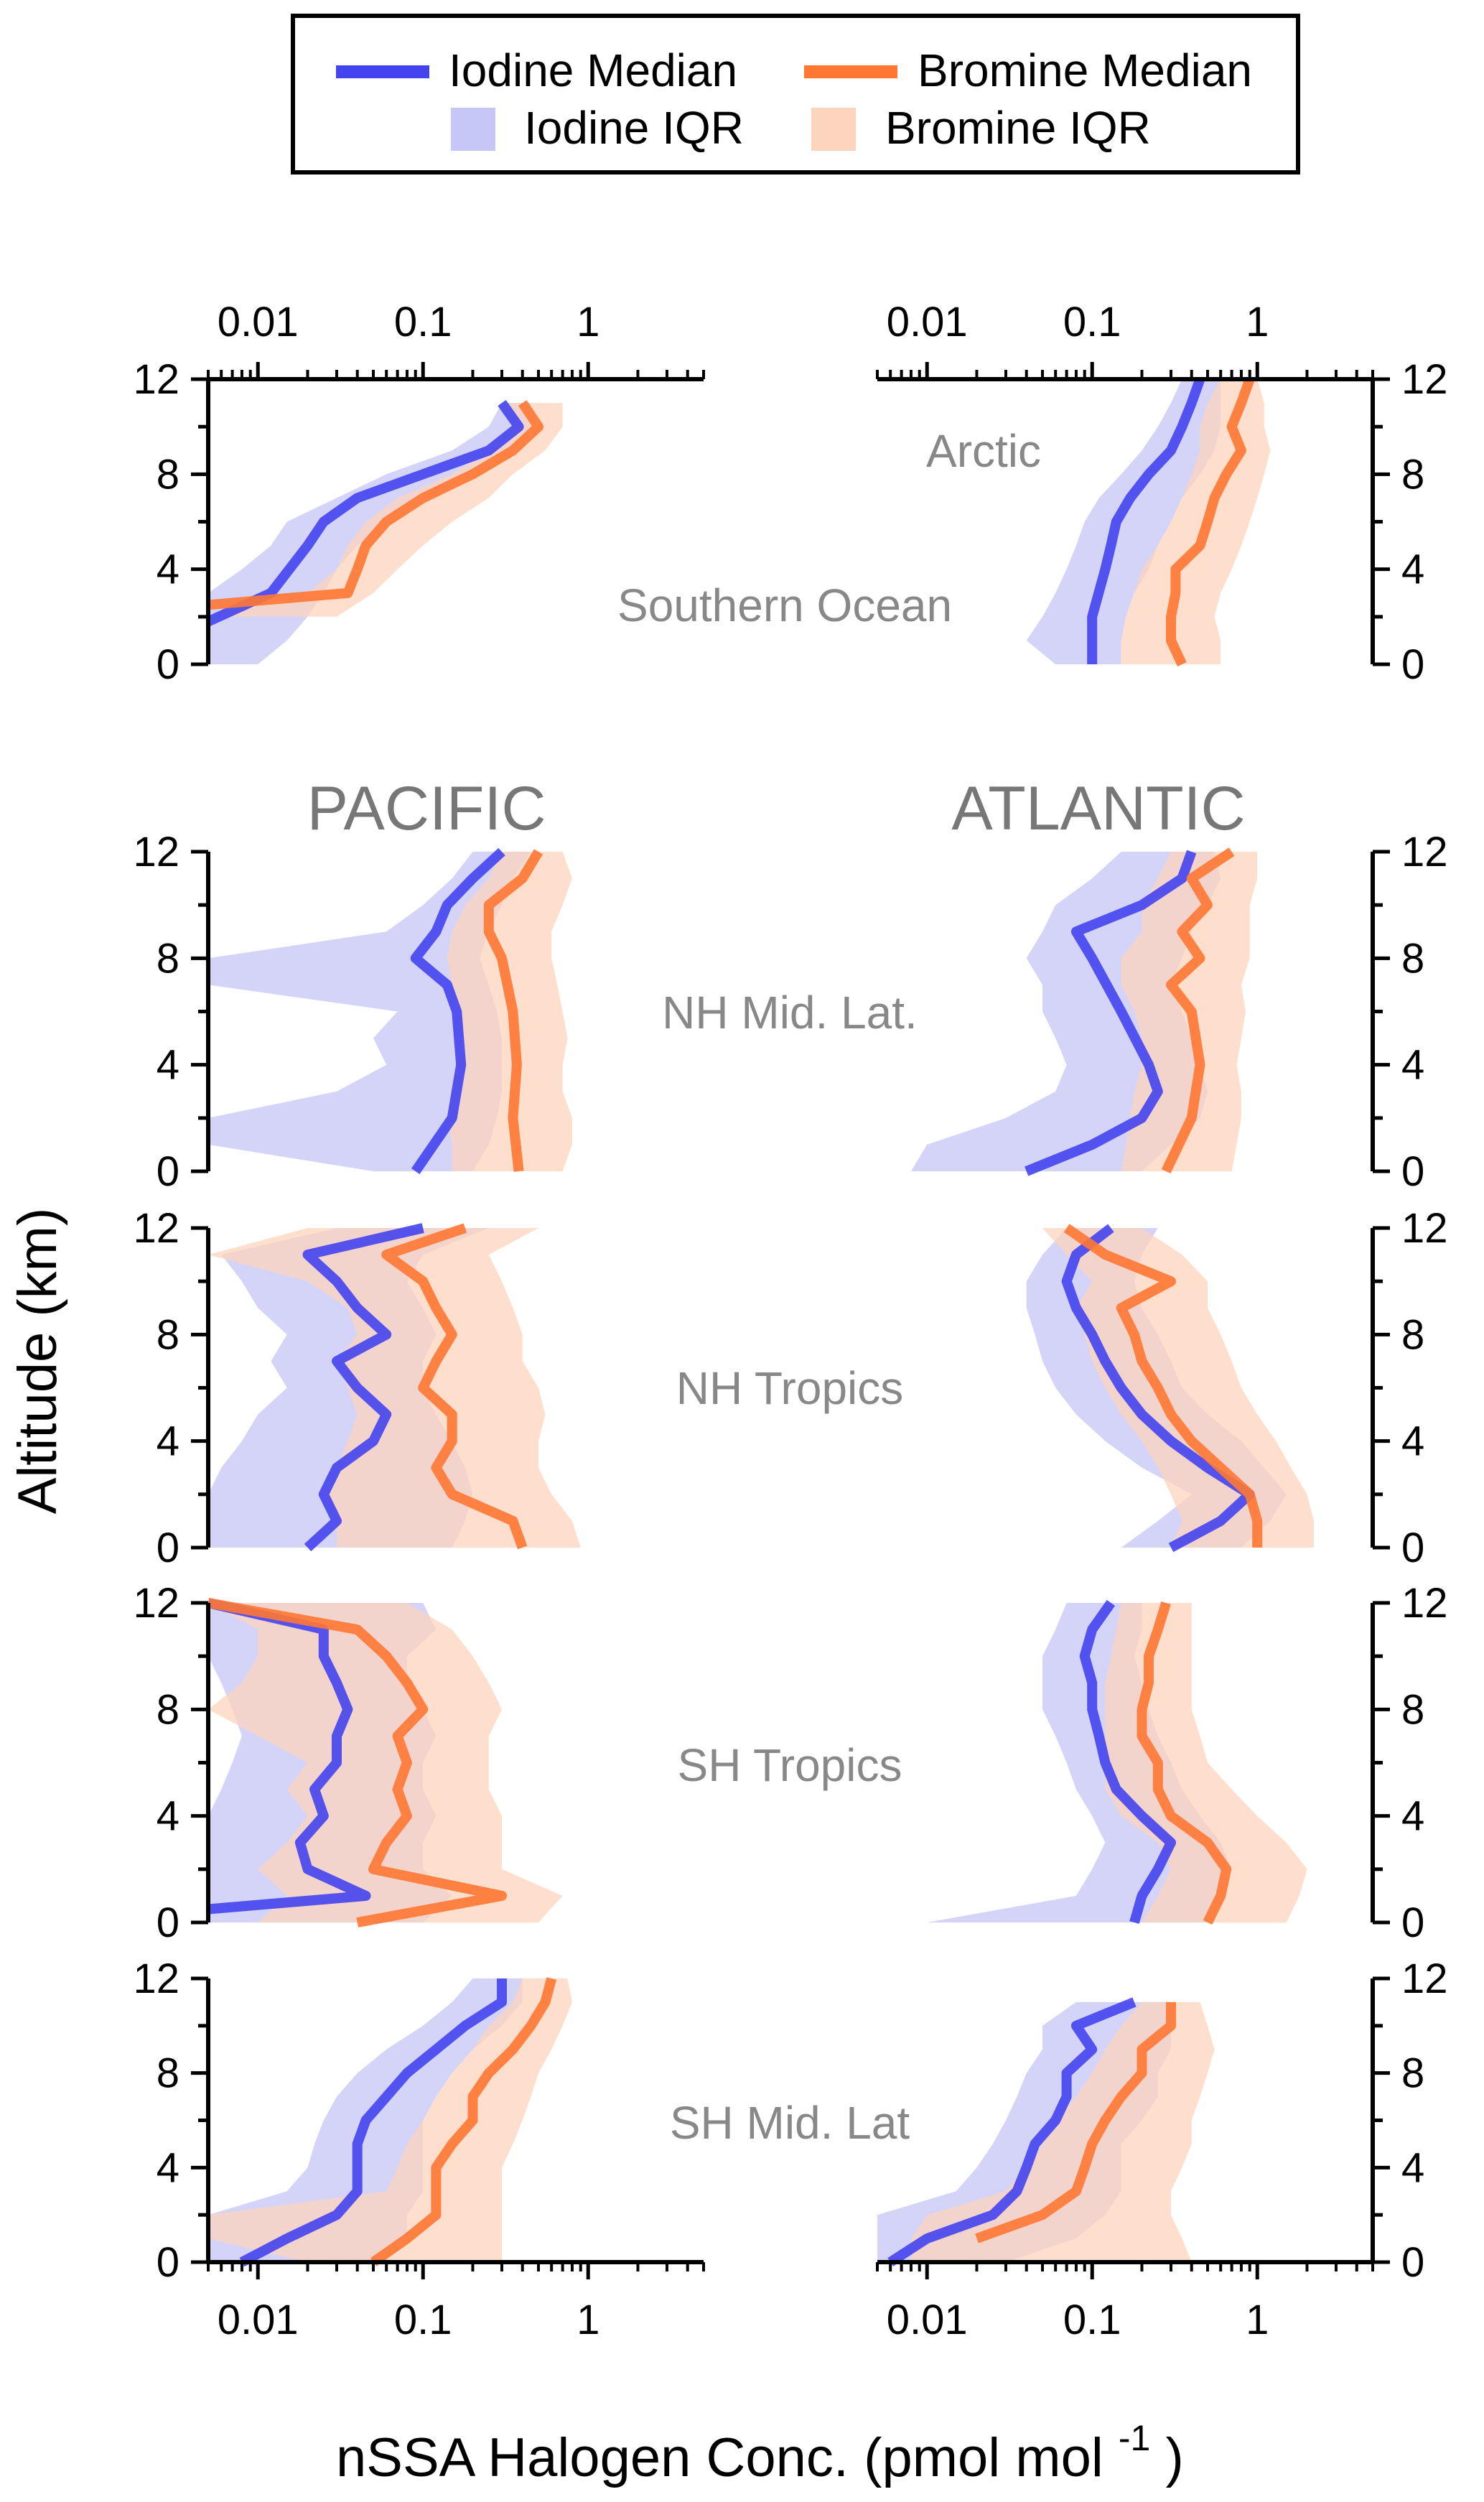 The width and height of the screenshot is (1484, 2502). I want to click on legend-iodine-median-label: Iodine Median, so click(593, 70).